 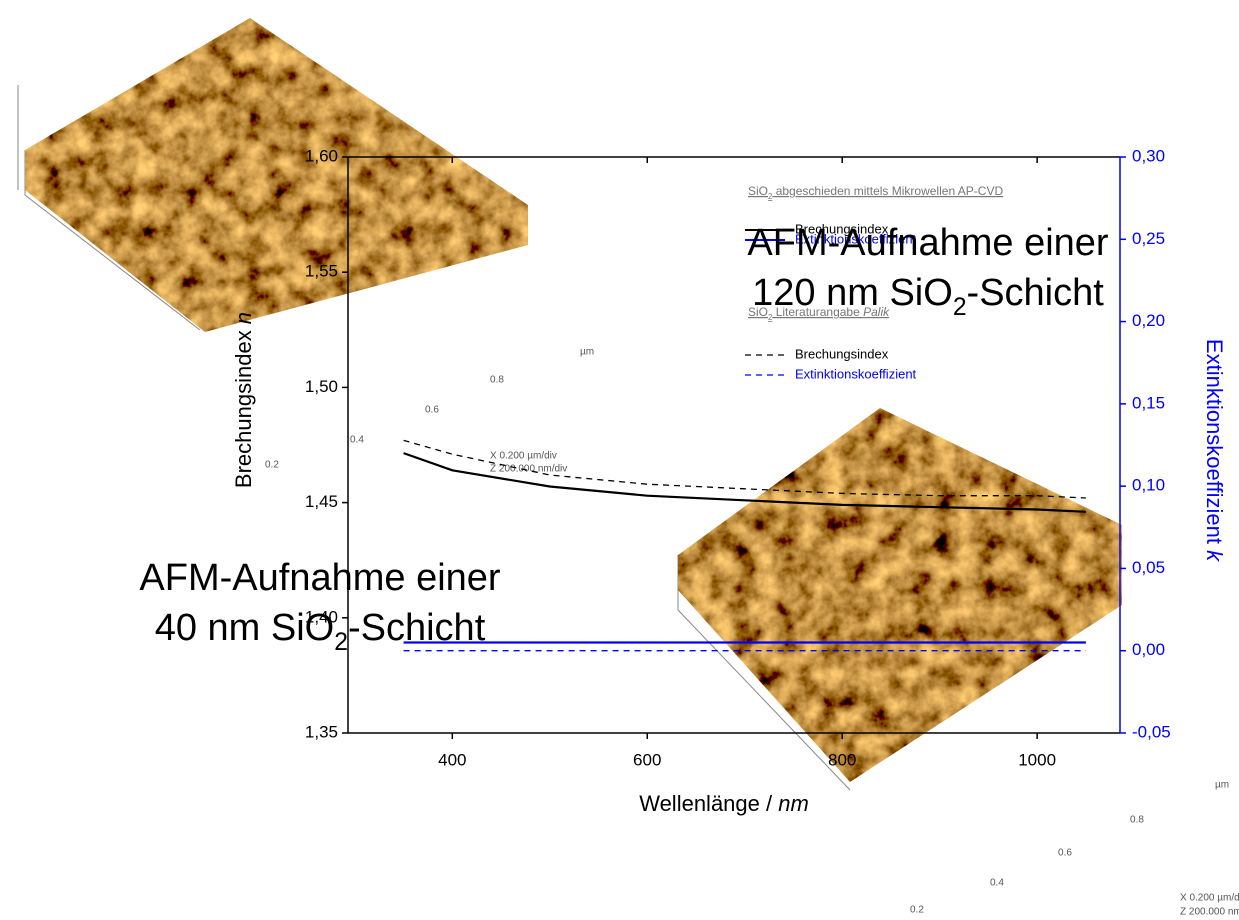 I want to click on y-axis-title: Brechungsindex n, so click(x=243, y=400).